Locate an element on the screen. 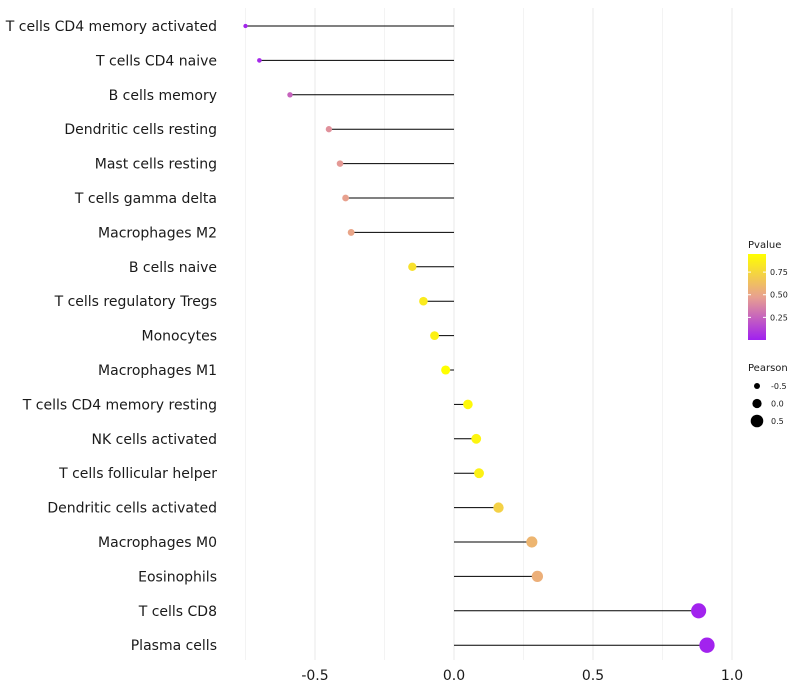  category-label: B cells memory is located at coordinates (163, 96).